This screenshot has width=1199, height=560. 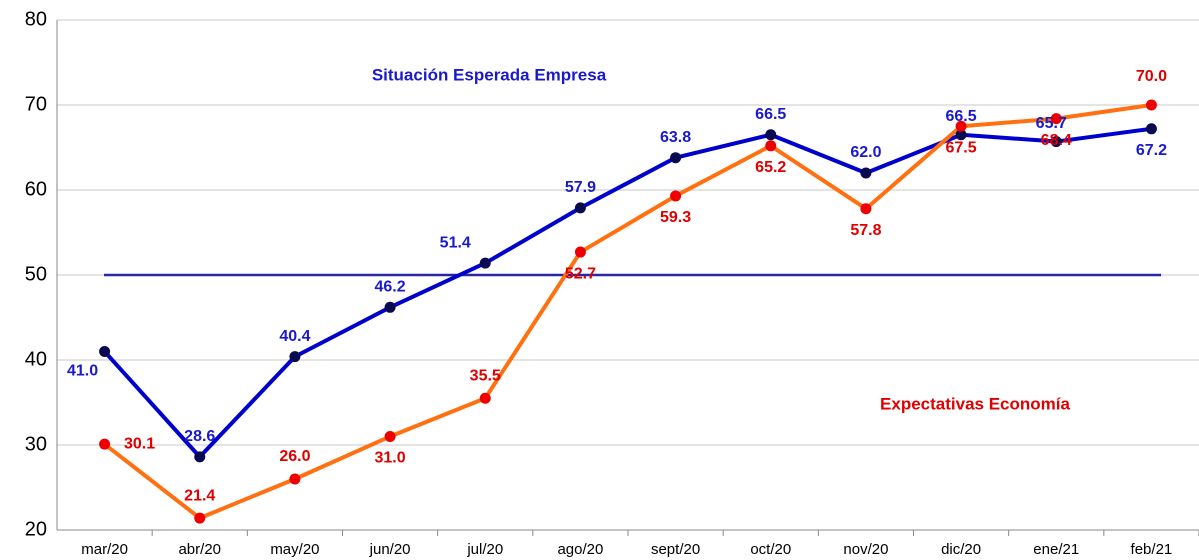 What do you see at coordinates (390, 458) in the screenshot?
I see `data-label: 31.0` at bounding box center [390, 458].